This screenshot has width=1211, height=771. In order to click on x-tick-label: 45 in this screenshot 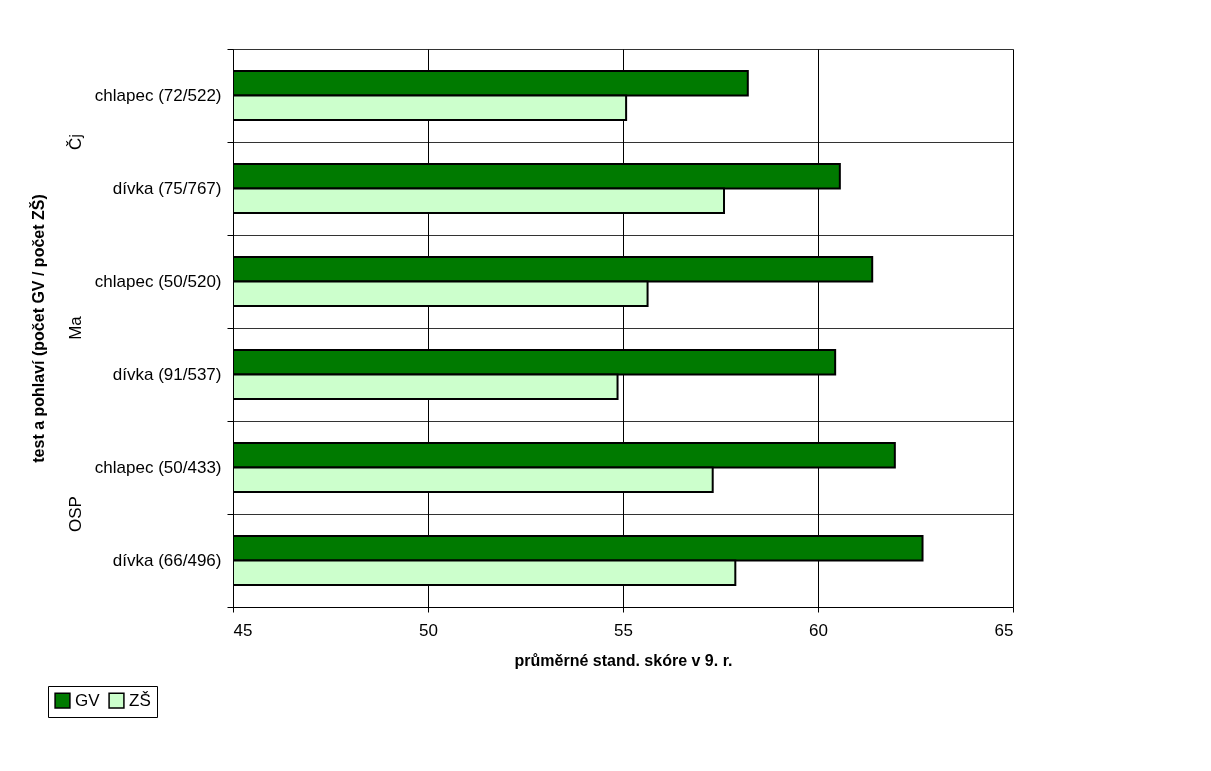, I will do `click(243, 630)`.